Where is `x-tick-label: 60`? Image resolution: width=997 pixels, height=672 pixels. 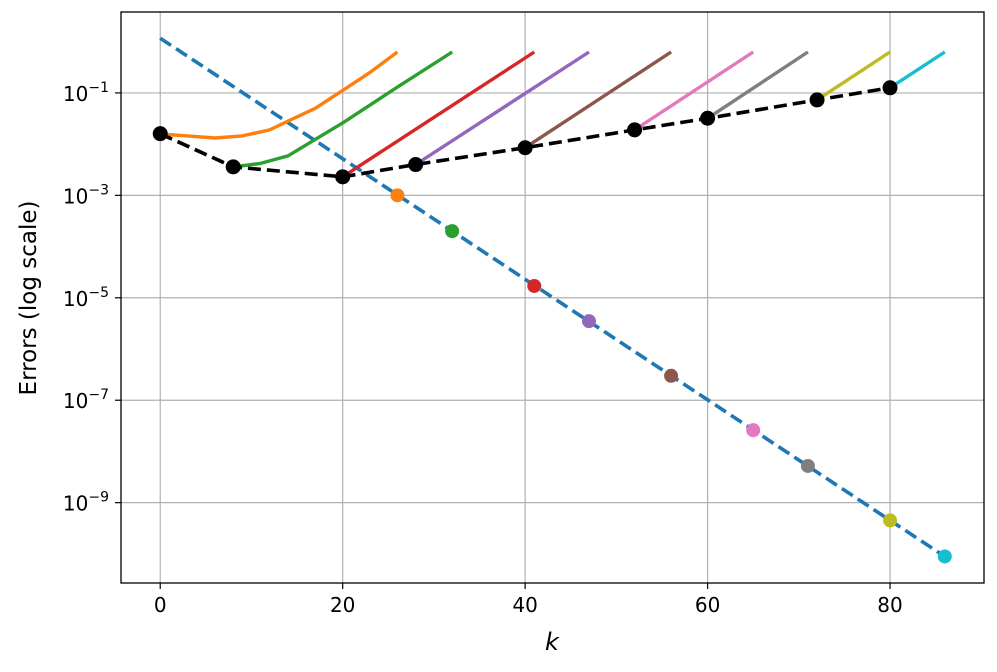 x-tick-label: 60 is located at coordinates (707, 605).